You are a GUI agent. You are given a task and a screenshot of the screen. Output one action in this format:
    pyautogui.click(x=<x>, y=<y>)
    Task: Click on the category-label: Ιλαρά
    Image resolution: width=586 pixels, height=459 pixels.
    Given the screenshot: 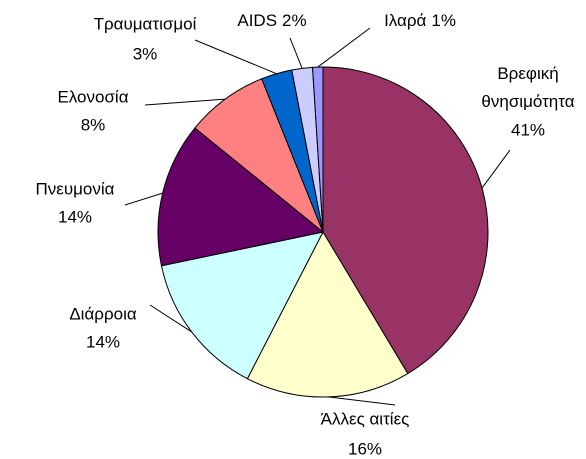 What is the action you would take?
    pyautogui.click(x=405, y=20)
    